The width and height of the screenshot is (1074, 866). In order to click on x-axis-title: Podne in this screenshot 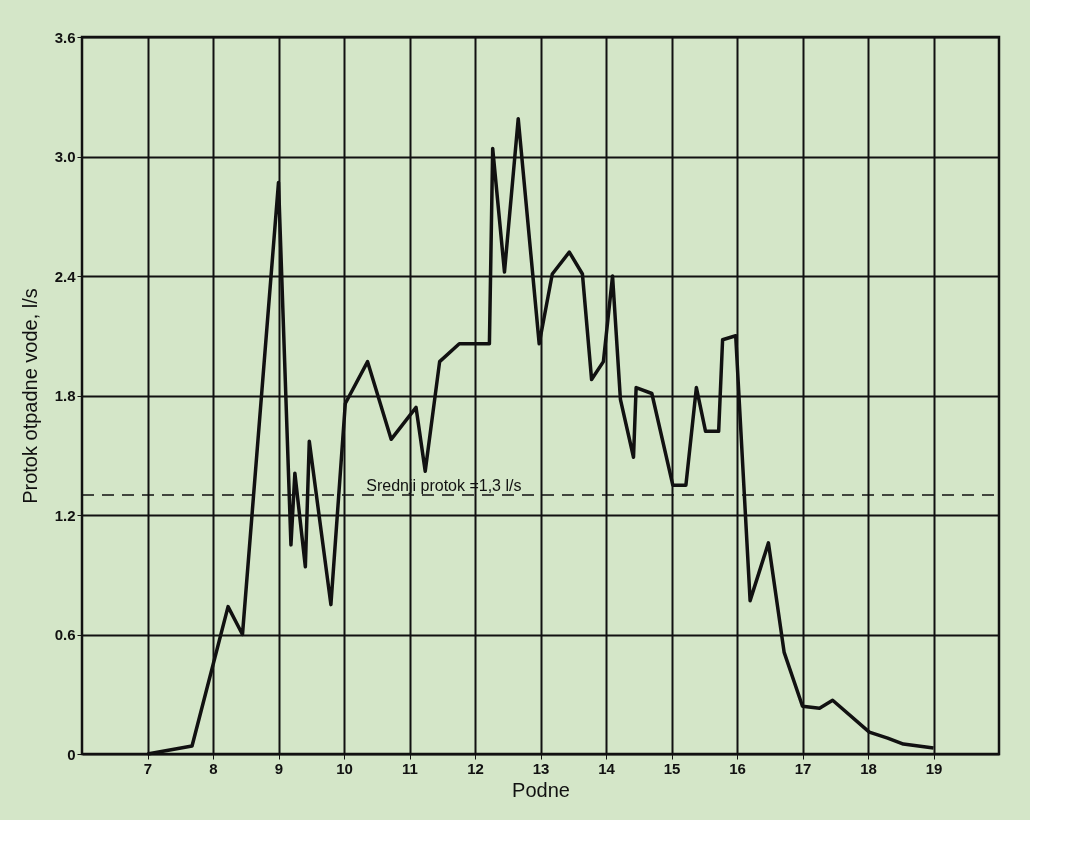, I will do `click(541, 789)`.